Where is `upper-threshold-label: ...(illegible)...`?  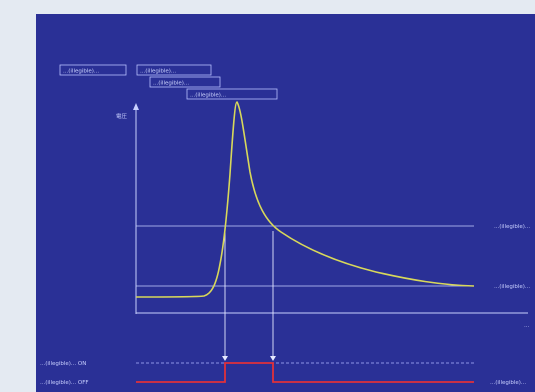 upper-threshold-label: ...(illegible)... is located at coordinates (512, 227).